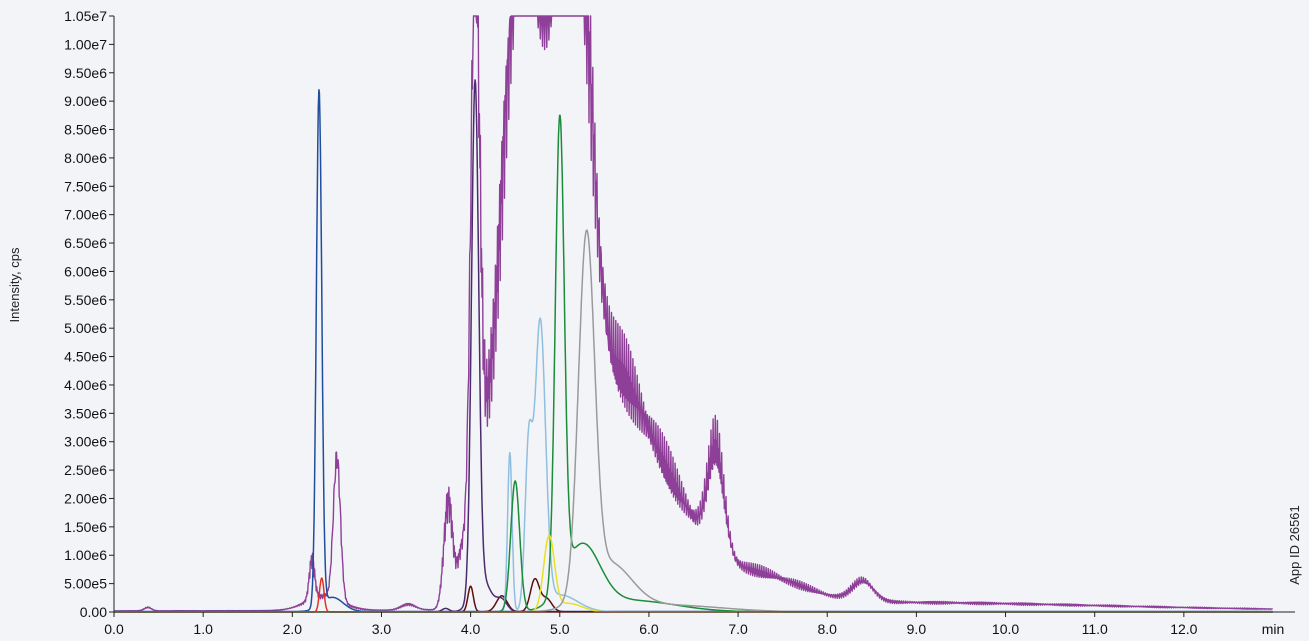 The image size is (1309, 641). What do you see at coordinates (203, 629) in the screenshot?
I see `x-tick-label: 1.0` at bounding box center [203, 629].